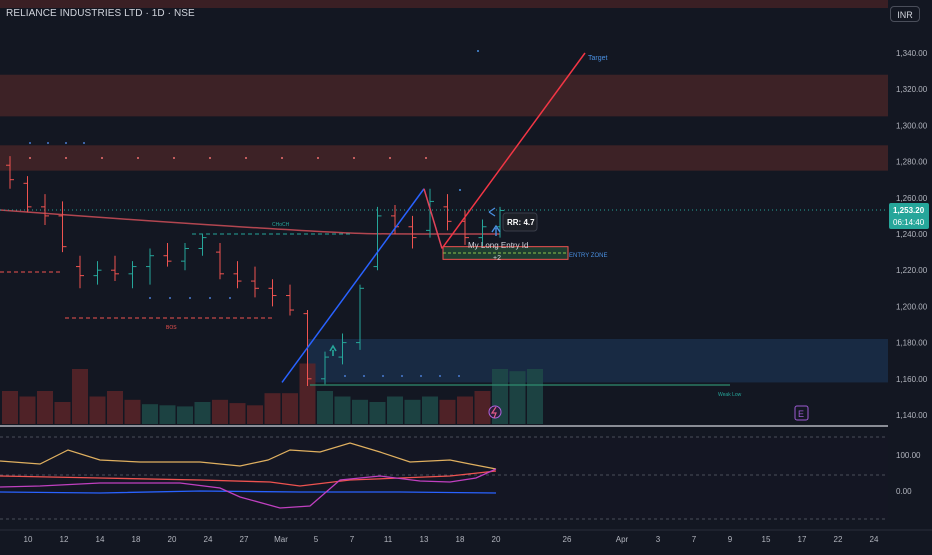  What do you see at coordinates (912, 270) in the screenshot?
I see `price-tick-label: 1,220.00` at bounding box center [912, 270].